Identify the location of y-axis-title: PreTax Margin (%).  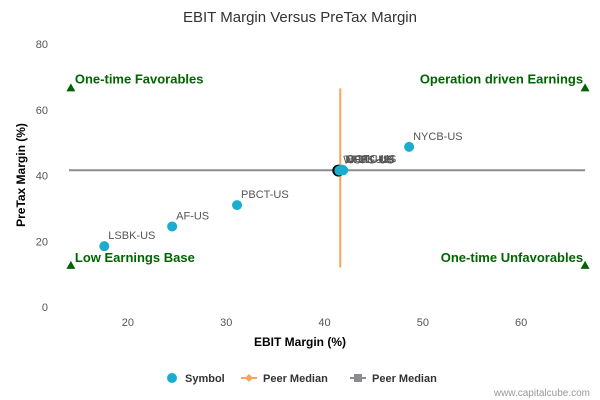
(21, 175).